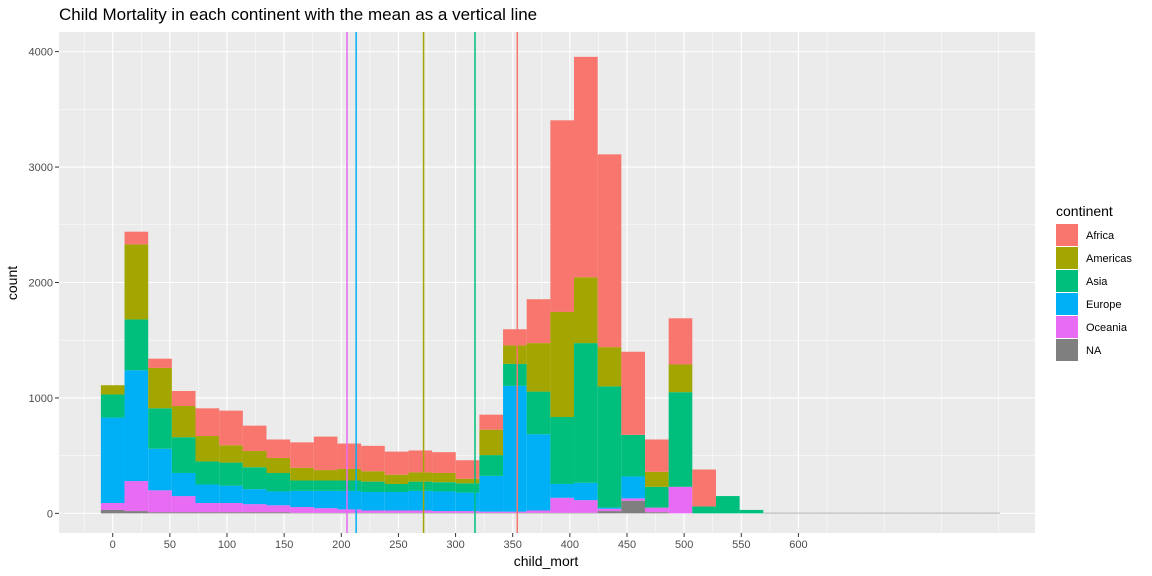 The height and width of the screenshot is (576, 1152). Describe the element at coordinates (570, 545) in the screenshot. I see `x-tick-label: 400` at that location.